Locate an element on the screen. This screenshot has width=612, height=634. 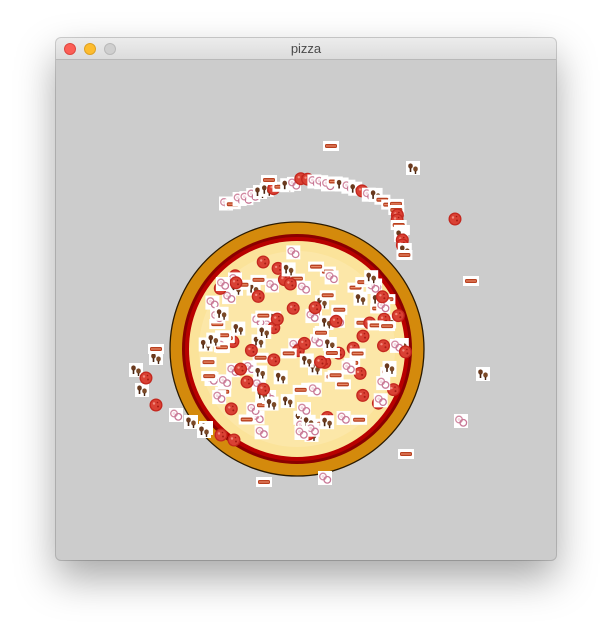
window-title: pizza is located at coordinates (306, 48).